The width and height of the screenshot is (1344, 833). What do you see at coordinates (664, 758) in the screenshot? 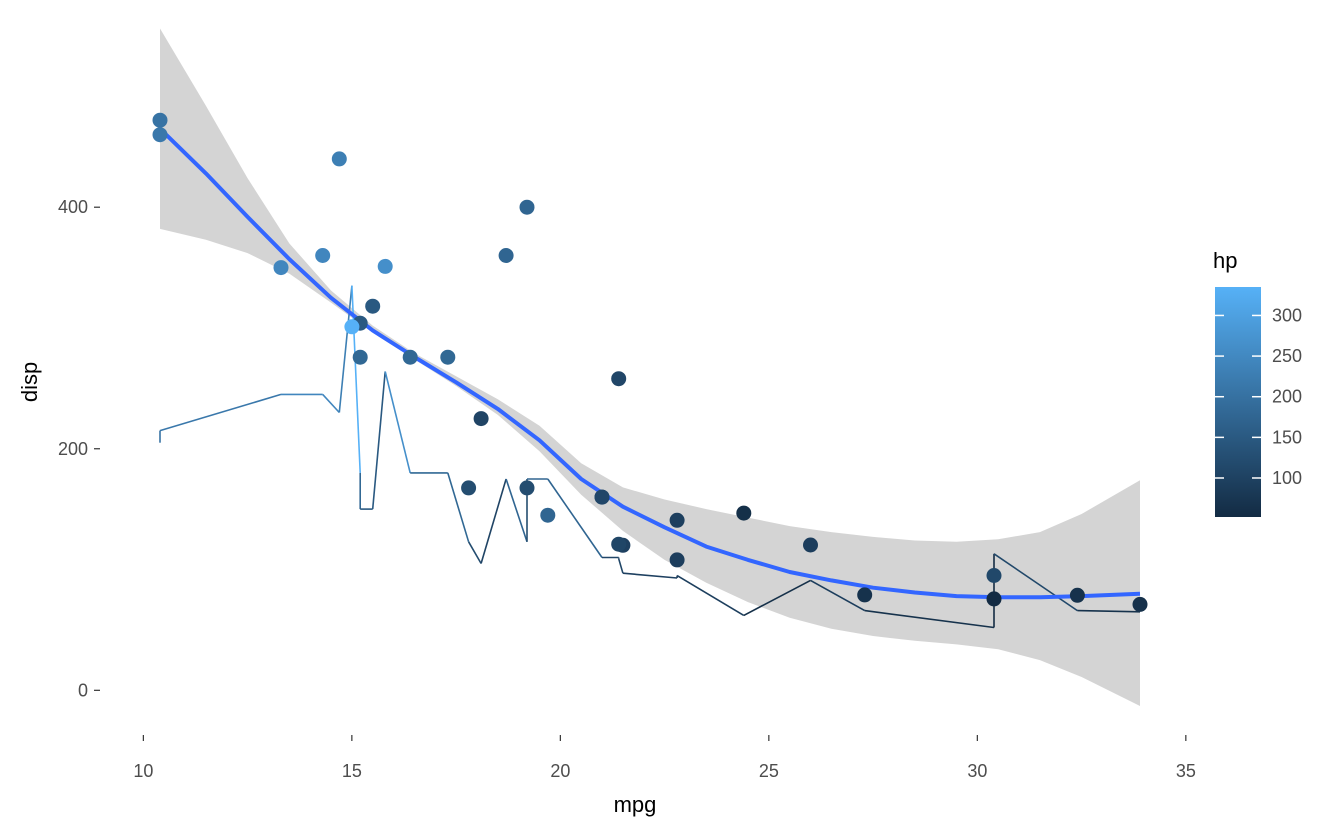
I see `x-axis: 10 15 20 25 30 35` at bounding box center [664, 758].